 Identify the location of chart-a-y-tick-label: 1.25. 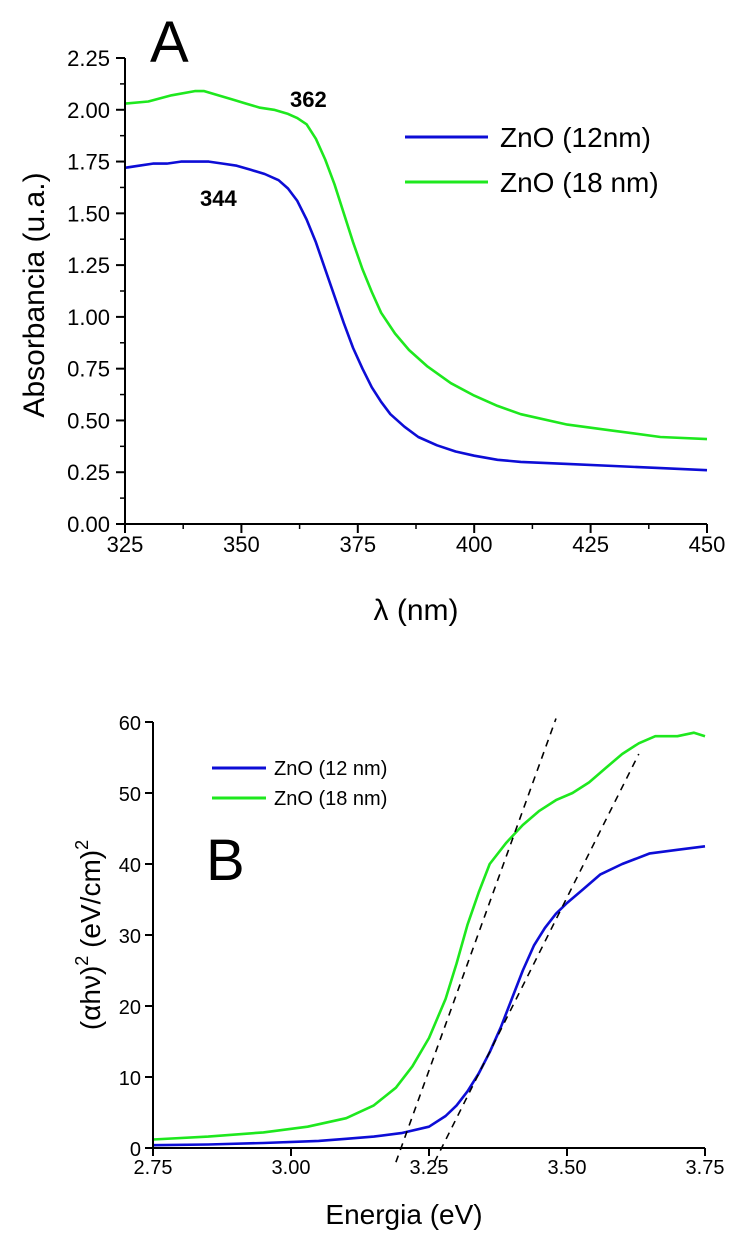
(88, 265).